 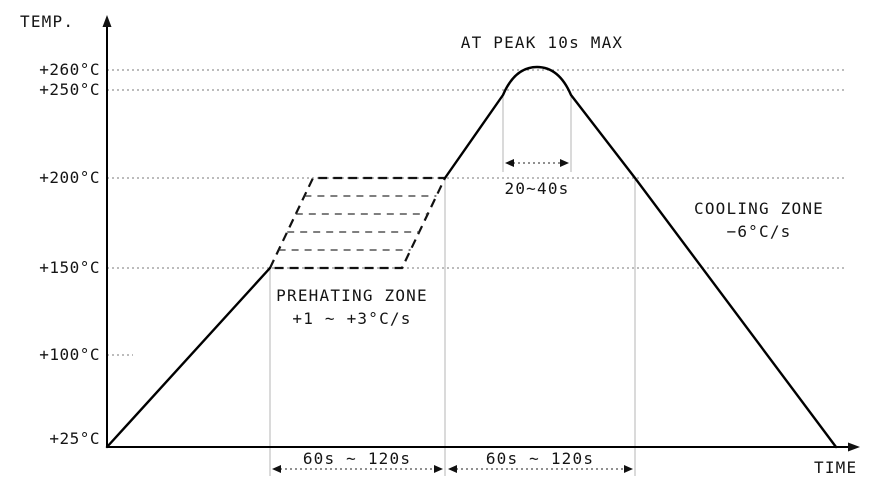 What do you see at coordinates (357, 458) in the screenshot?
I see `preheat-duration-label: 60s ~ 120s` at bounding box center [357, 458].